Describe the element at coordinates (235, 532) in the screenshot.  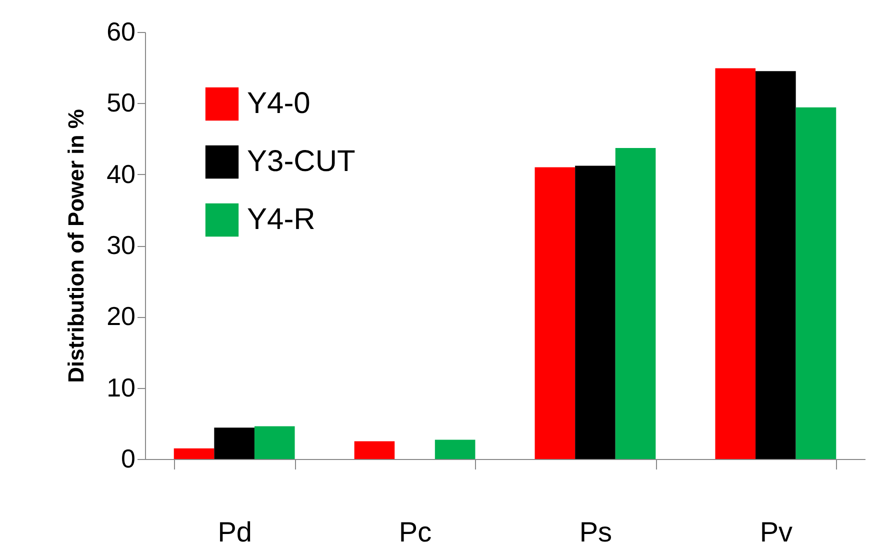
I see `x-tick-label: Pd` at that location.